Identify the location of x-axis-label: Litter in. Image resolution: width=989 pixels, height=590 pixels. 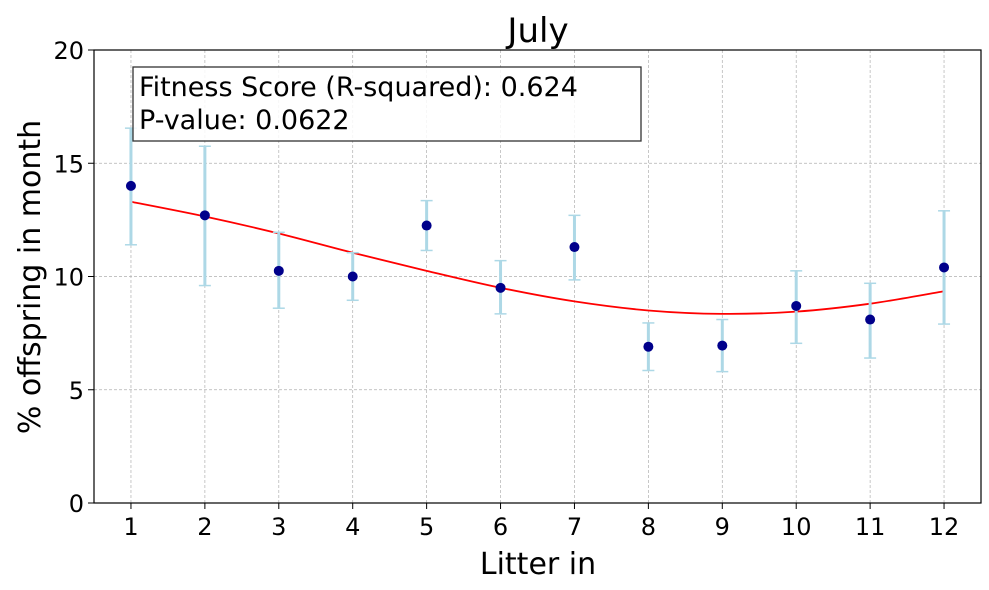
(538, 564).